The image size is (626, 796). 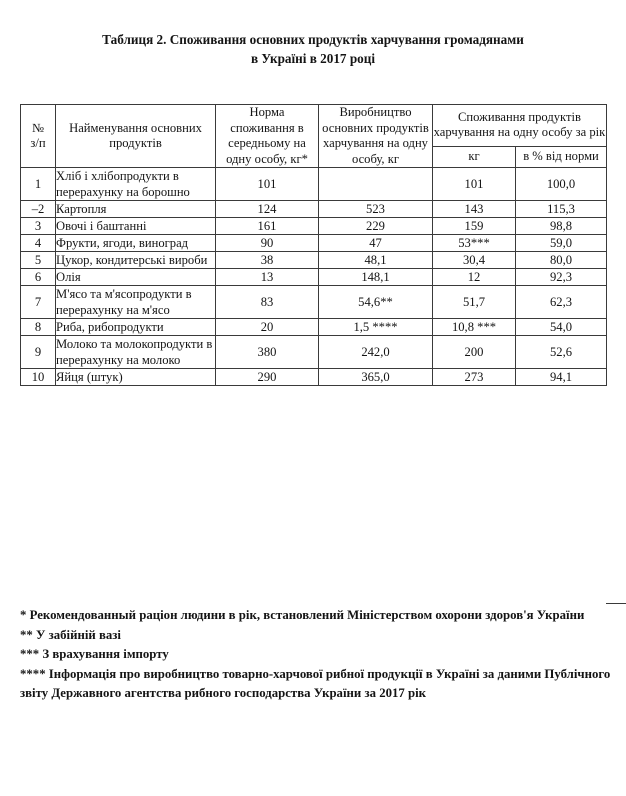 I want to click on cell-consumption-kg: 30,4, so click(x=474, y=260).